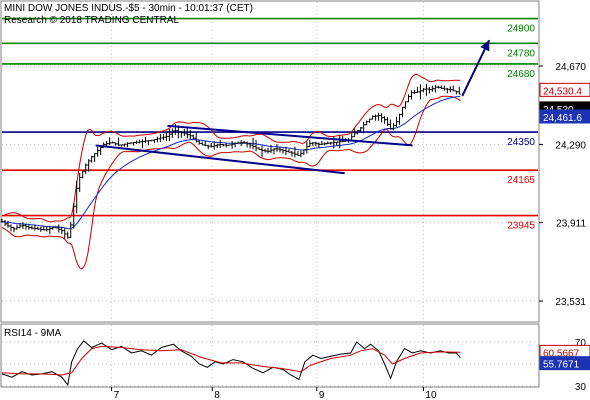 The image size is (590, 400). Describe the element at coordinates (33, 333) in the screenshot. I see `rsi-panel-title: RSI14 - 9MA` at that location.